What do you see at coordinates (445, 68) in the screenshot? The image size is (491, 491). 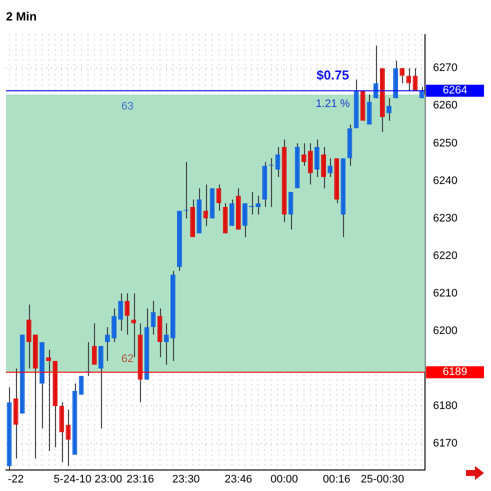 I see `y-tick-label: 6270` at bounding box center [445, 68].